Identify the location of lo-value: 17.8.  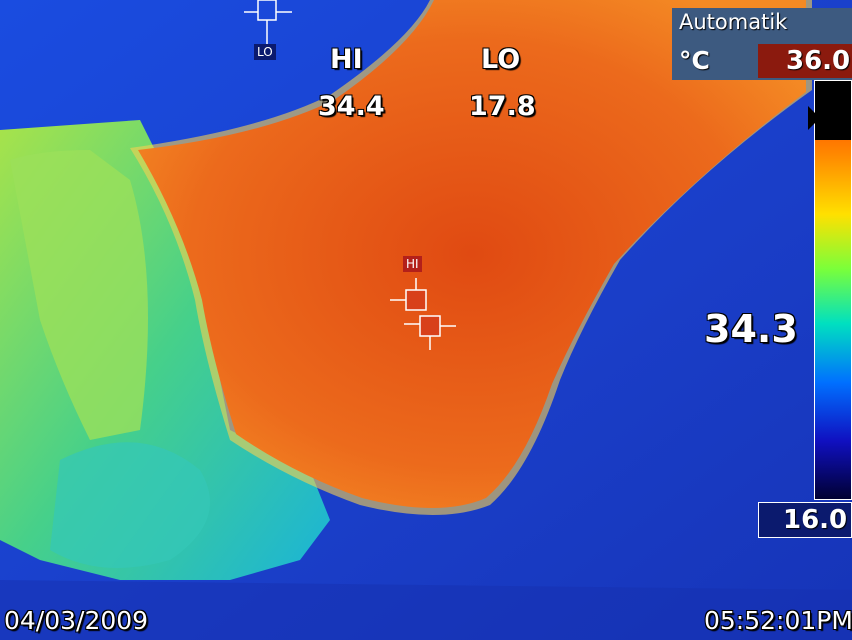
(502, 106).